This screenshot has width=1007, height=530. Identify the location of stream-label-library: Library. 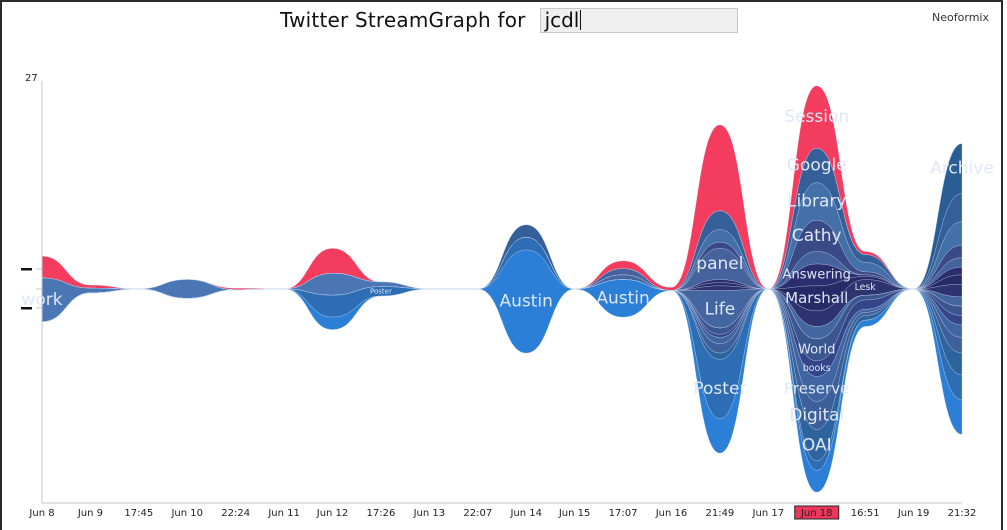
(816, 201).